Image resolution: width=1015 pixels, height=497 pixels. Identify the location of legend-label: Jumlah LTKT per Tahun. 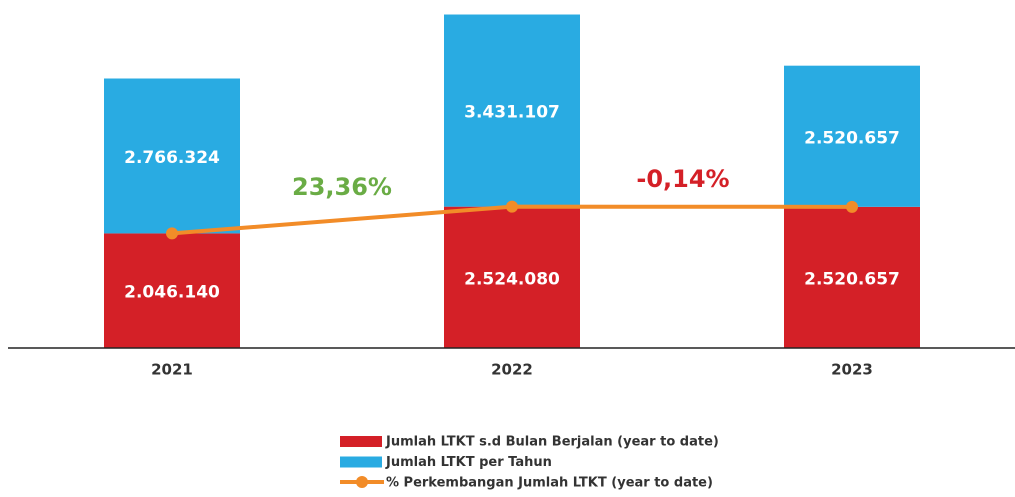
(468, 462).